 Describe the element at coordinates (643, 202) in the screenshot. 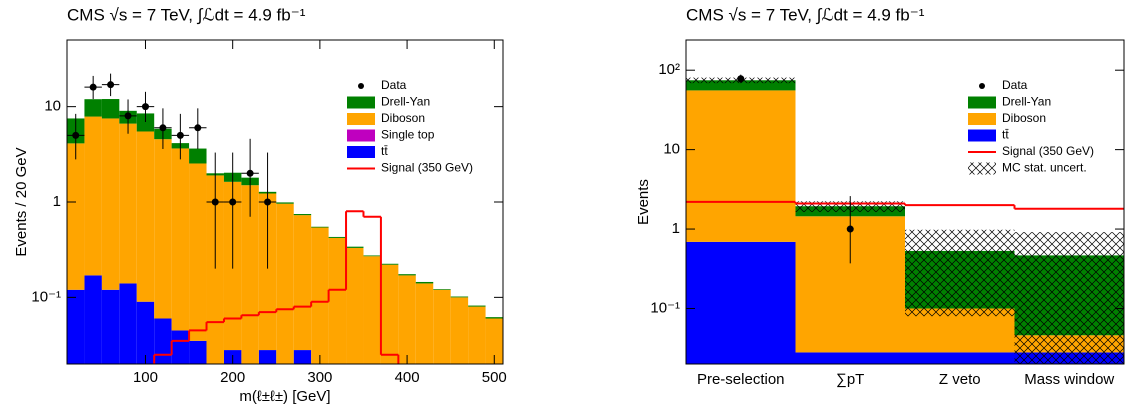

I see `y-axis-label: Events` at that location.